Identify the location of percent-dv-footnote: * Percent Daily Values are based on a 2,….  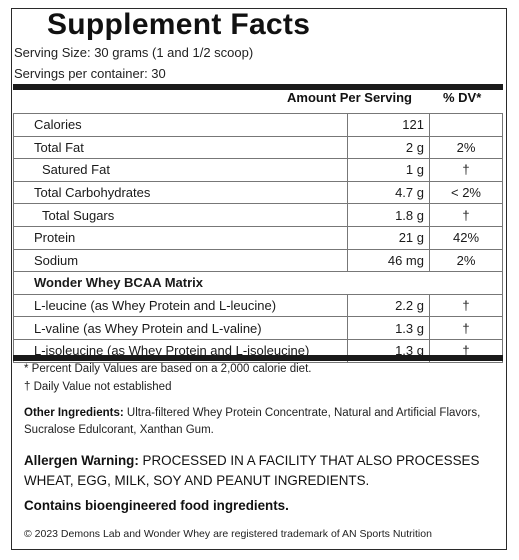
(168, 369).